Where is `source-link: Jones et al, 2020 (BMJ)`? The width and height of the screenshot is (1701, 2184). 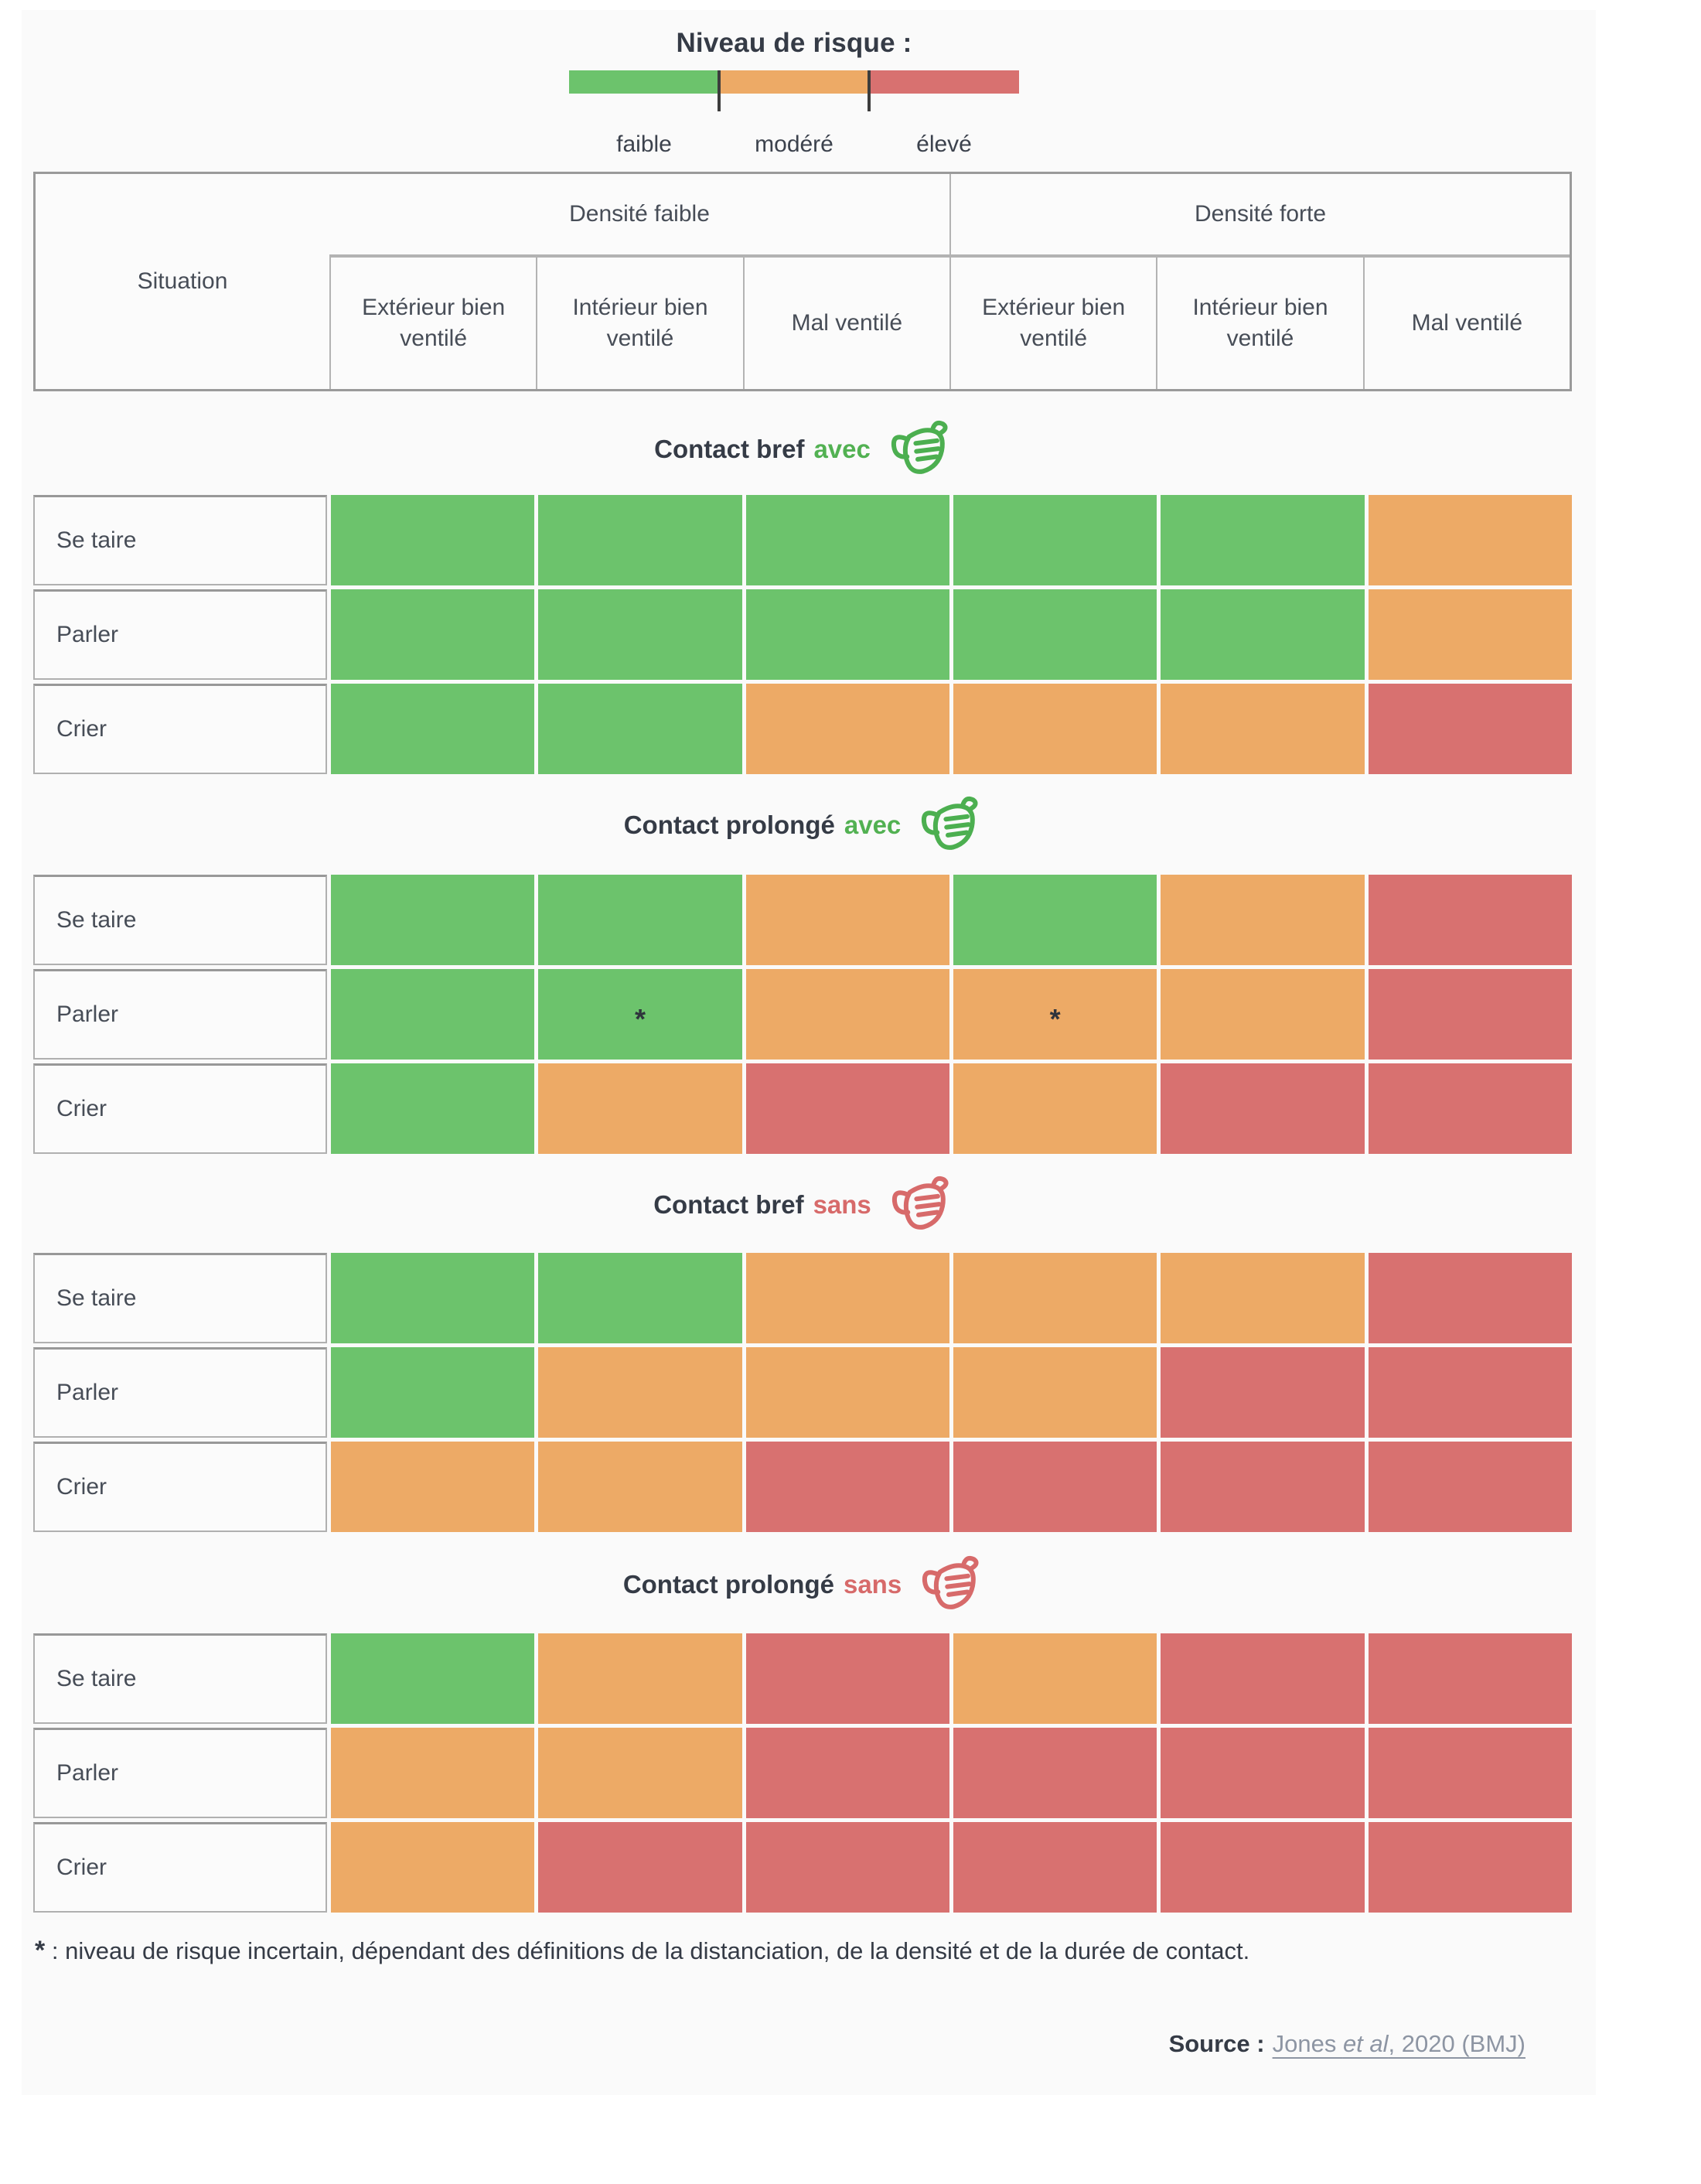 source-link: Jones et al, 2020 (BMJ) is located at coordinates (1398, 2044).